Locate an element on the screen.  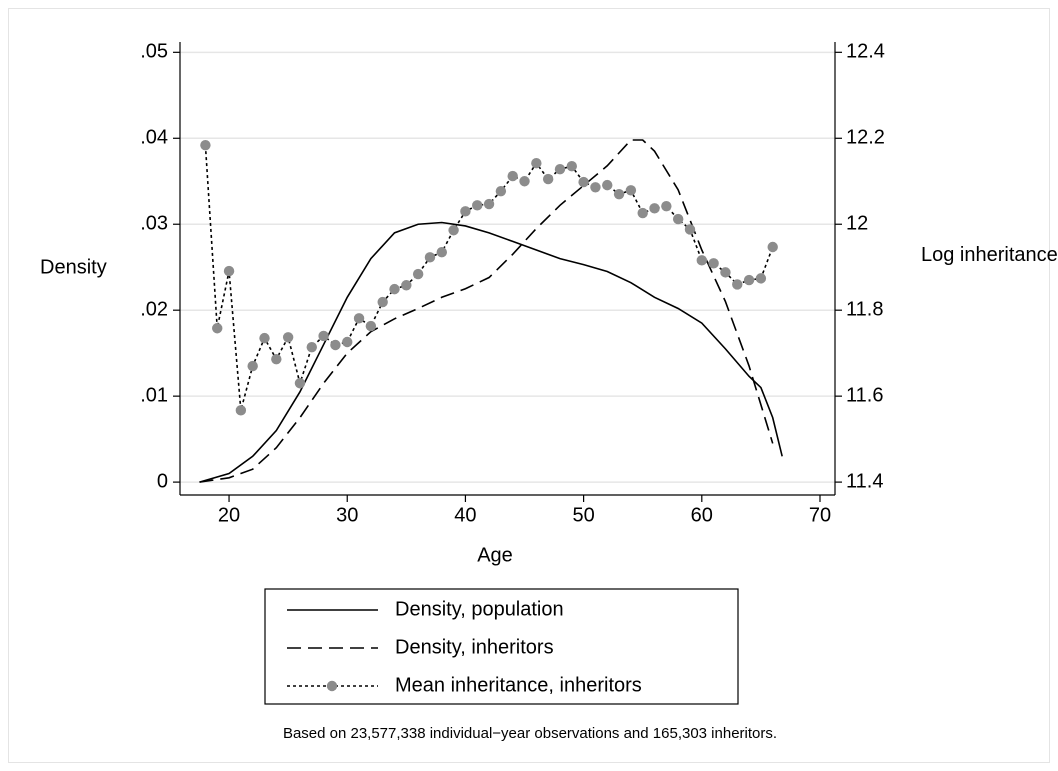
x-tick-label: 70 is located at coordinates (820, 515).